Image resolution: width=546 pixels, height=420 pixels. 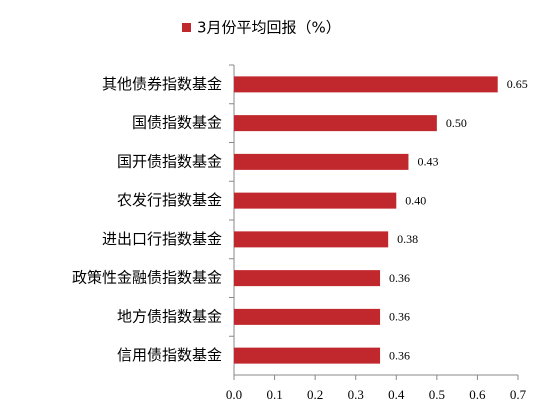 What do you see at coordinates (169, 355) in the screenshot?
I see `y-tick-label: 信用债指数基金` at bounding box center [169, 355].